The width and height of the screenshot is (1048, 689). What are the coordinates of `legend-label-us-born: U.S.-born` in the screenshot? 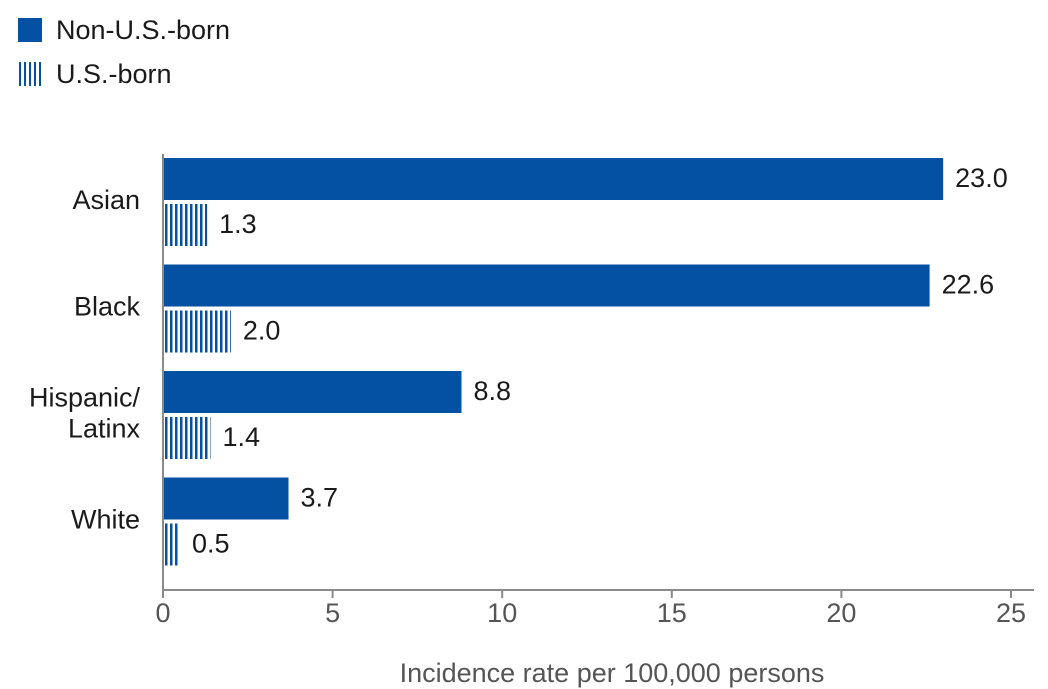 It's located at (114, 73).